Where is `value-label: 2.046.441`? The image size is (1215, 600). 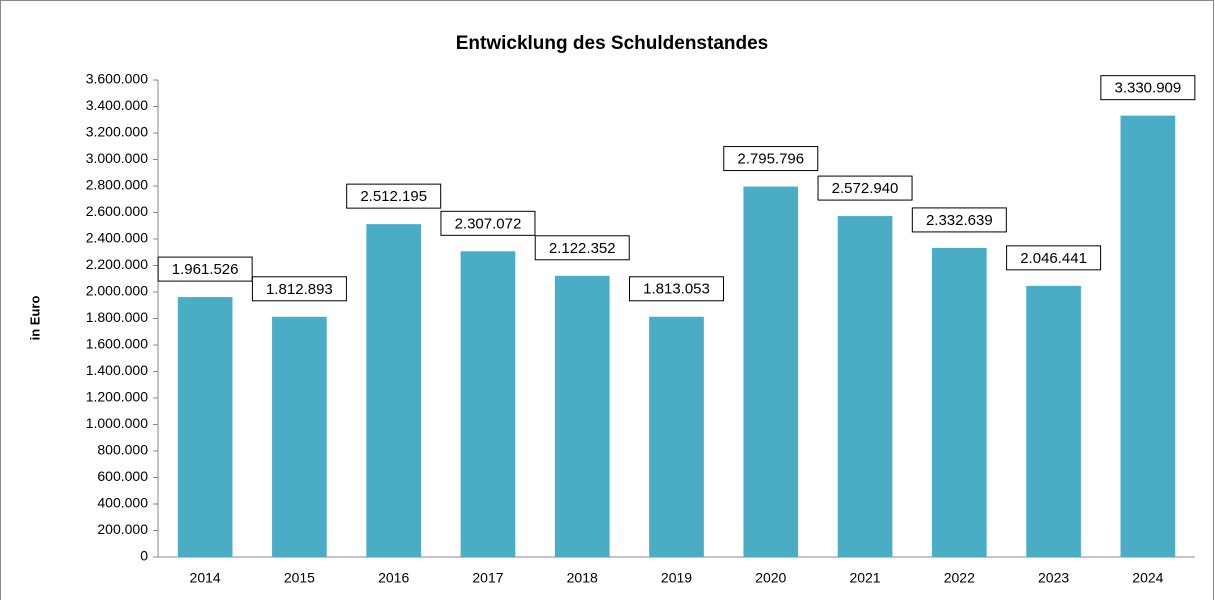
value-label: 2.046.441 is located at coordinates (1053, 258).